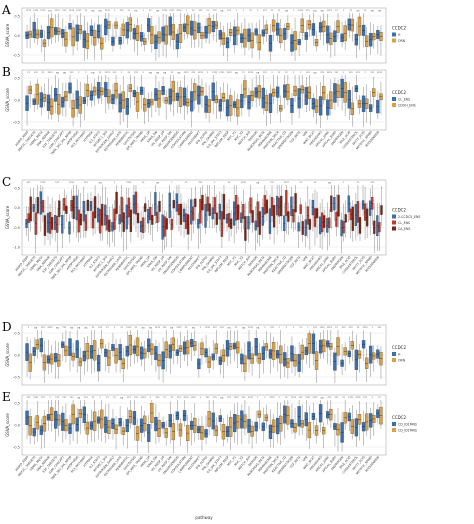 This screenshot has width=474, height=524. I want to click on x-tick-label: MYC_V1, so click(231, 261).